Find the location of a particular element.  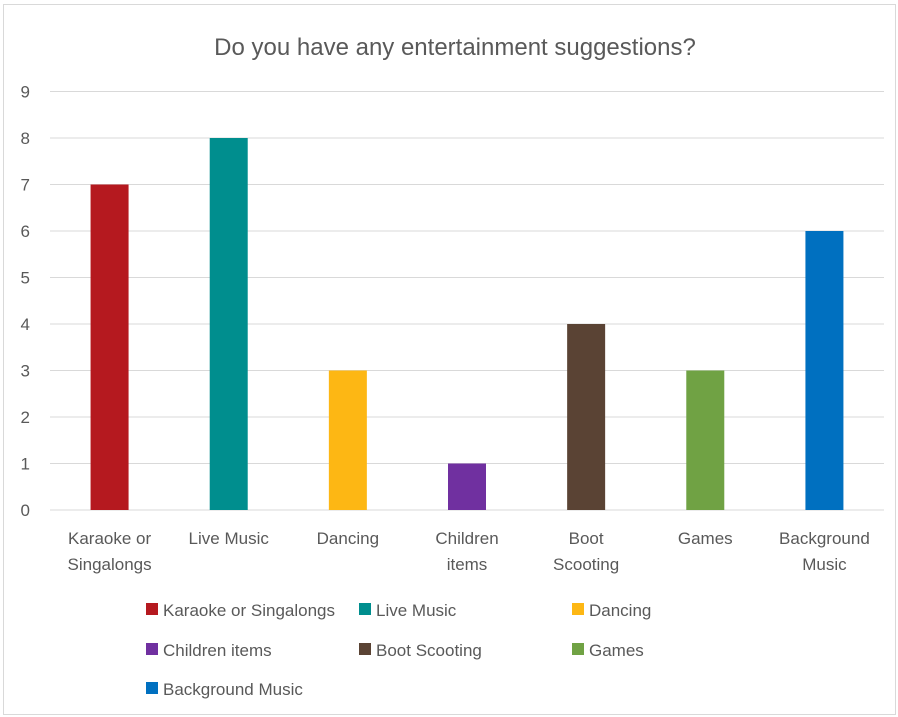

y-tick-label: 1 is located at coordinates (25, 464).